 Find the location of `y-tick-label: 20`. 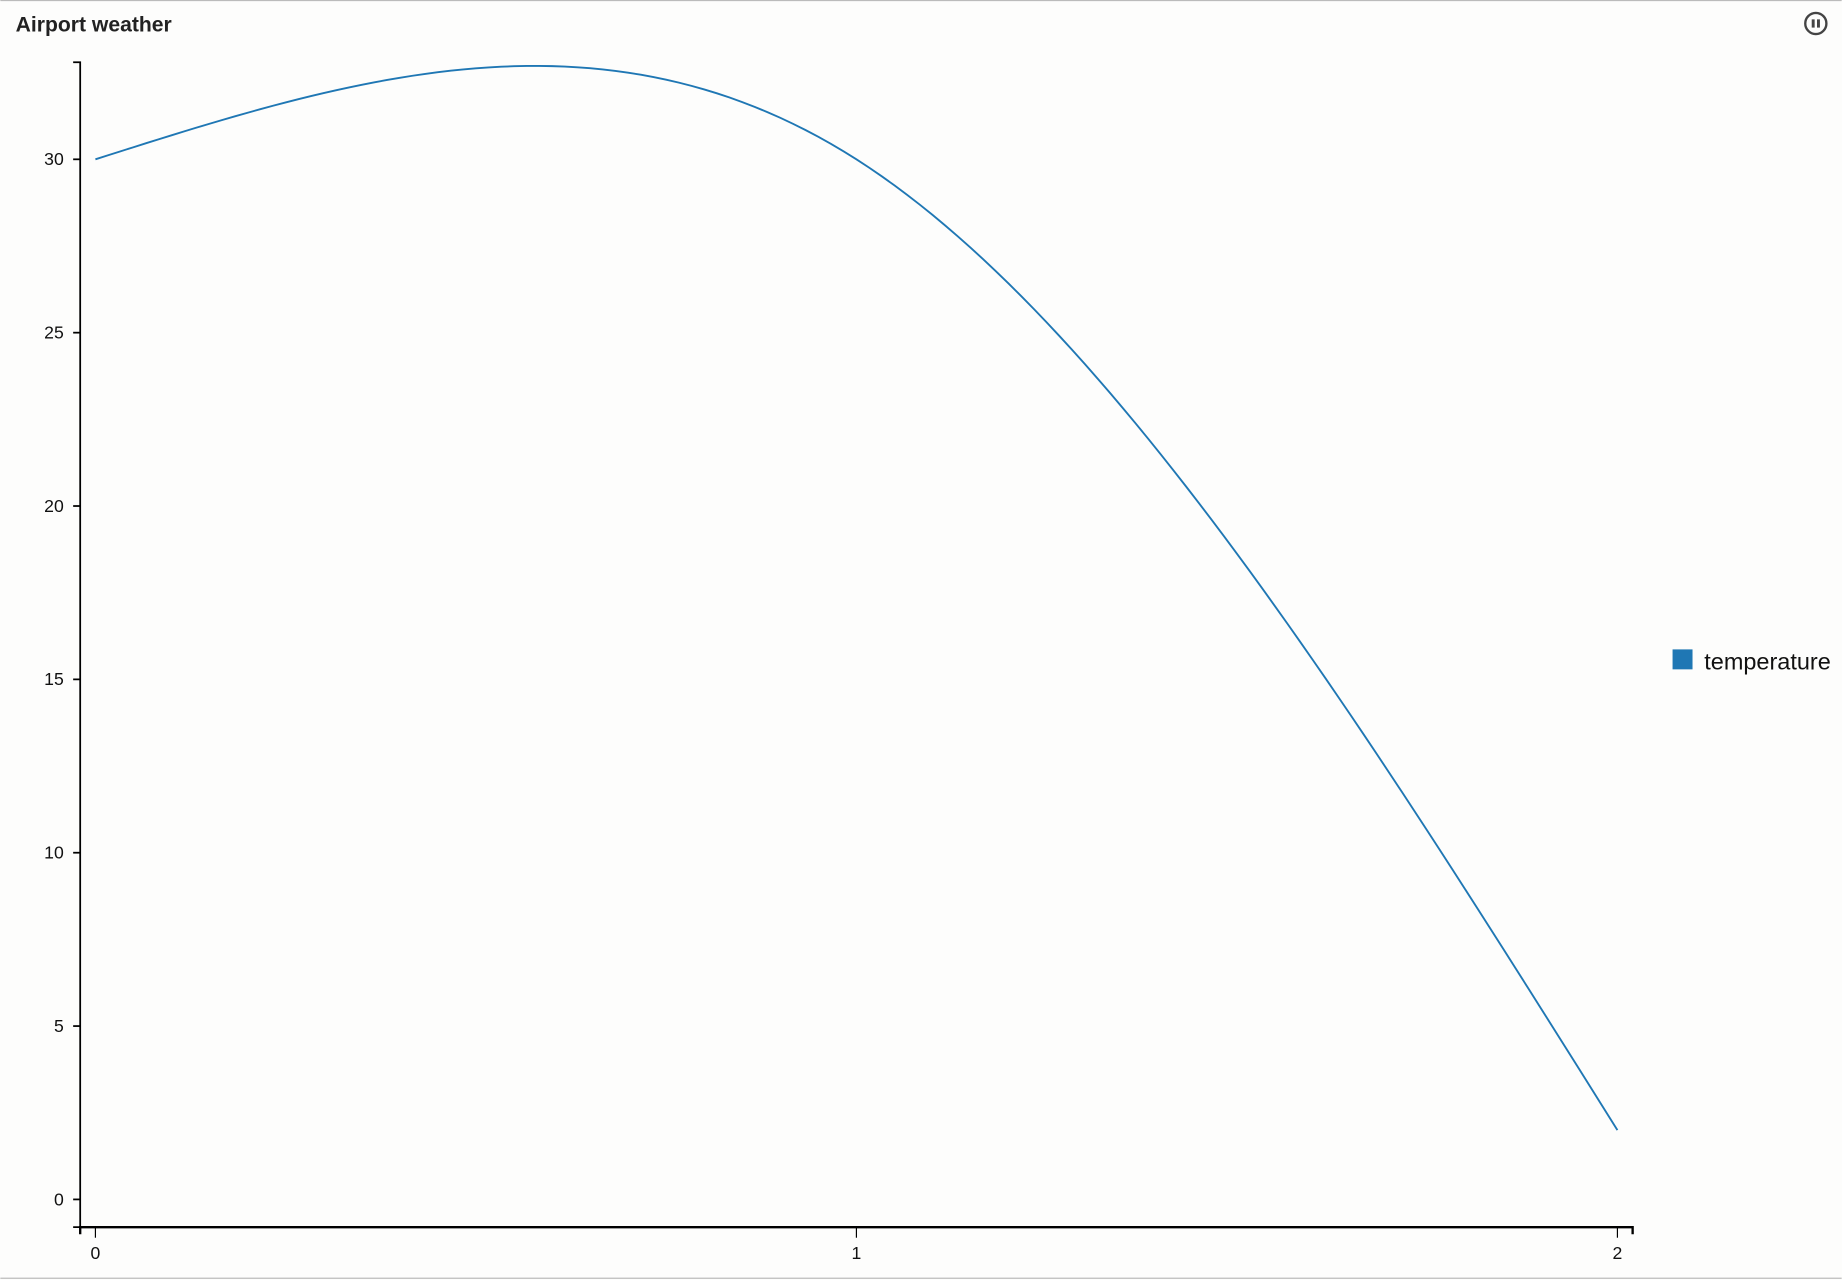

y-tick-label: 20 is located at coordinates (54, 506).